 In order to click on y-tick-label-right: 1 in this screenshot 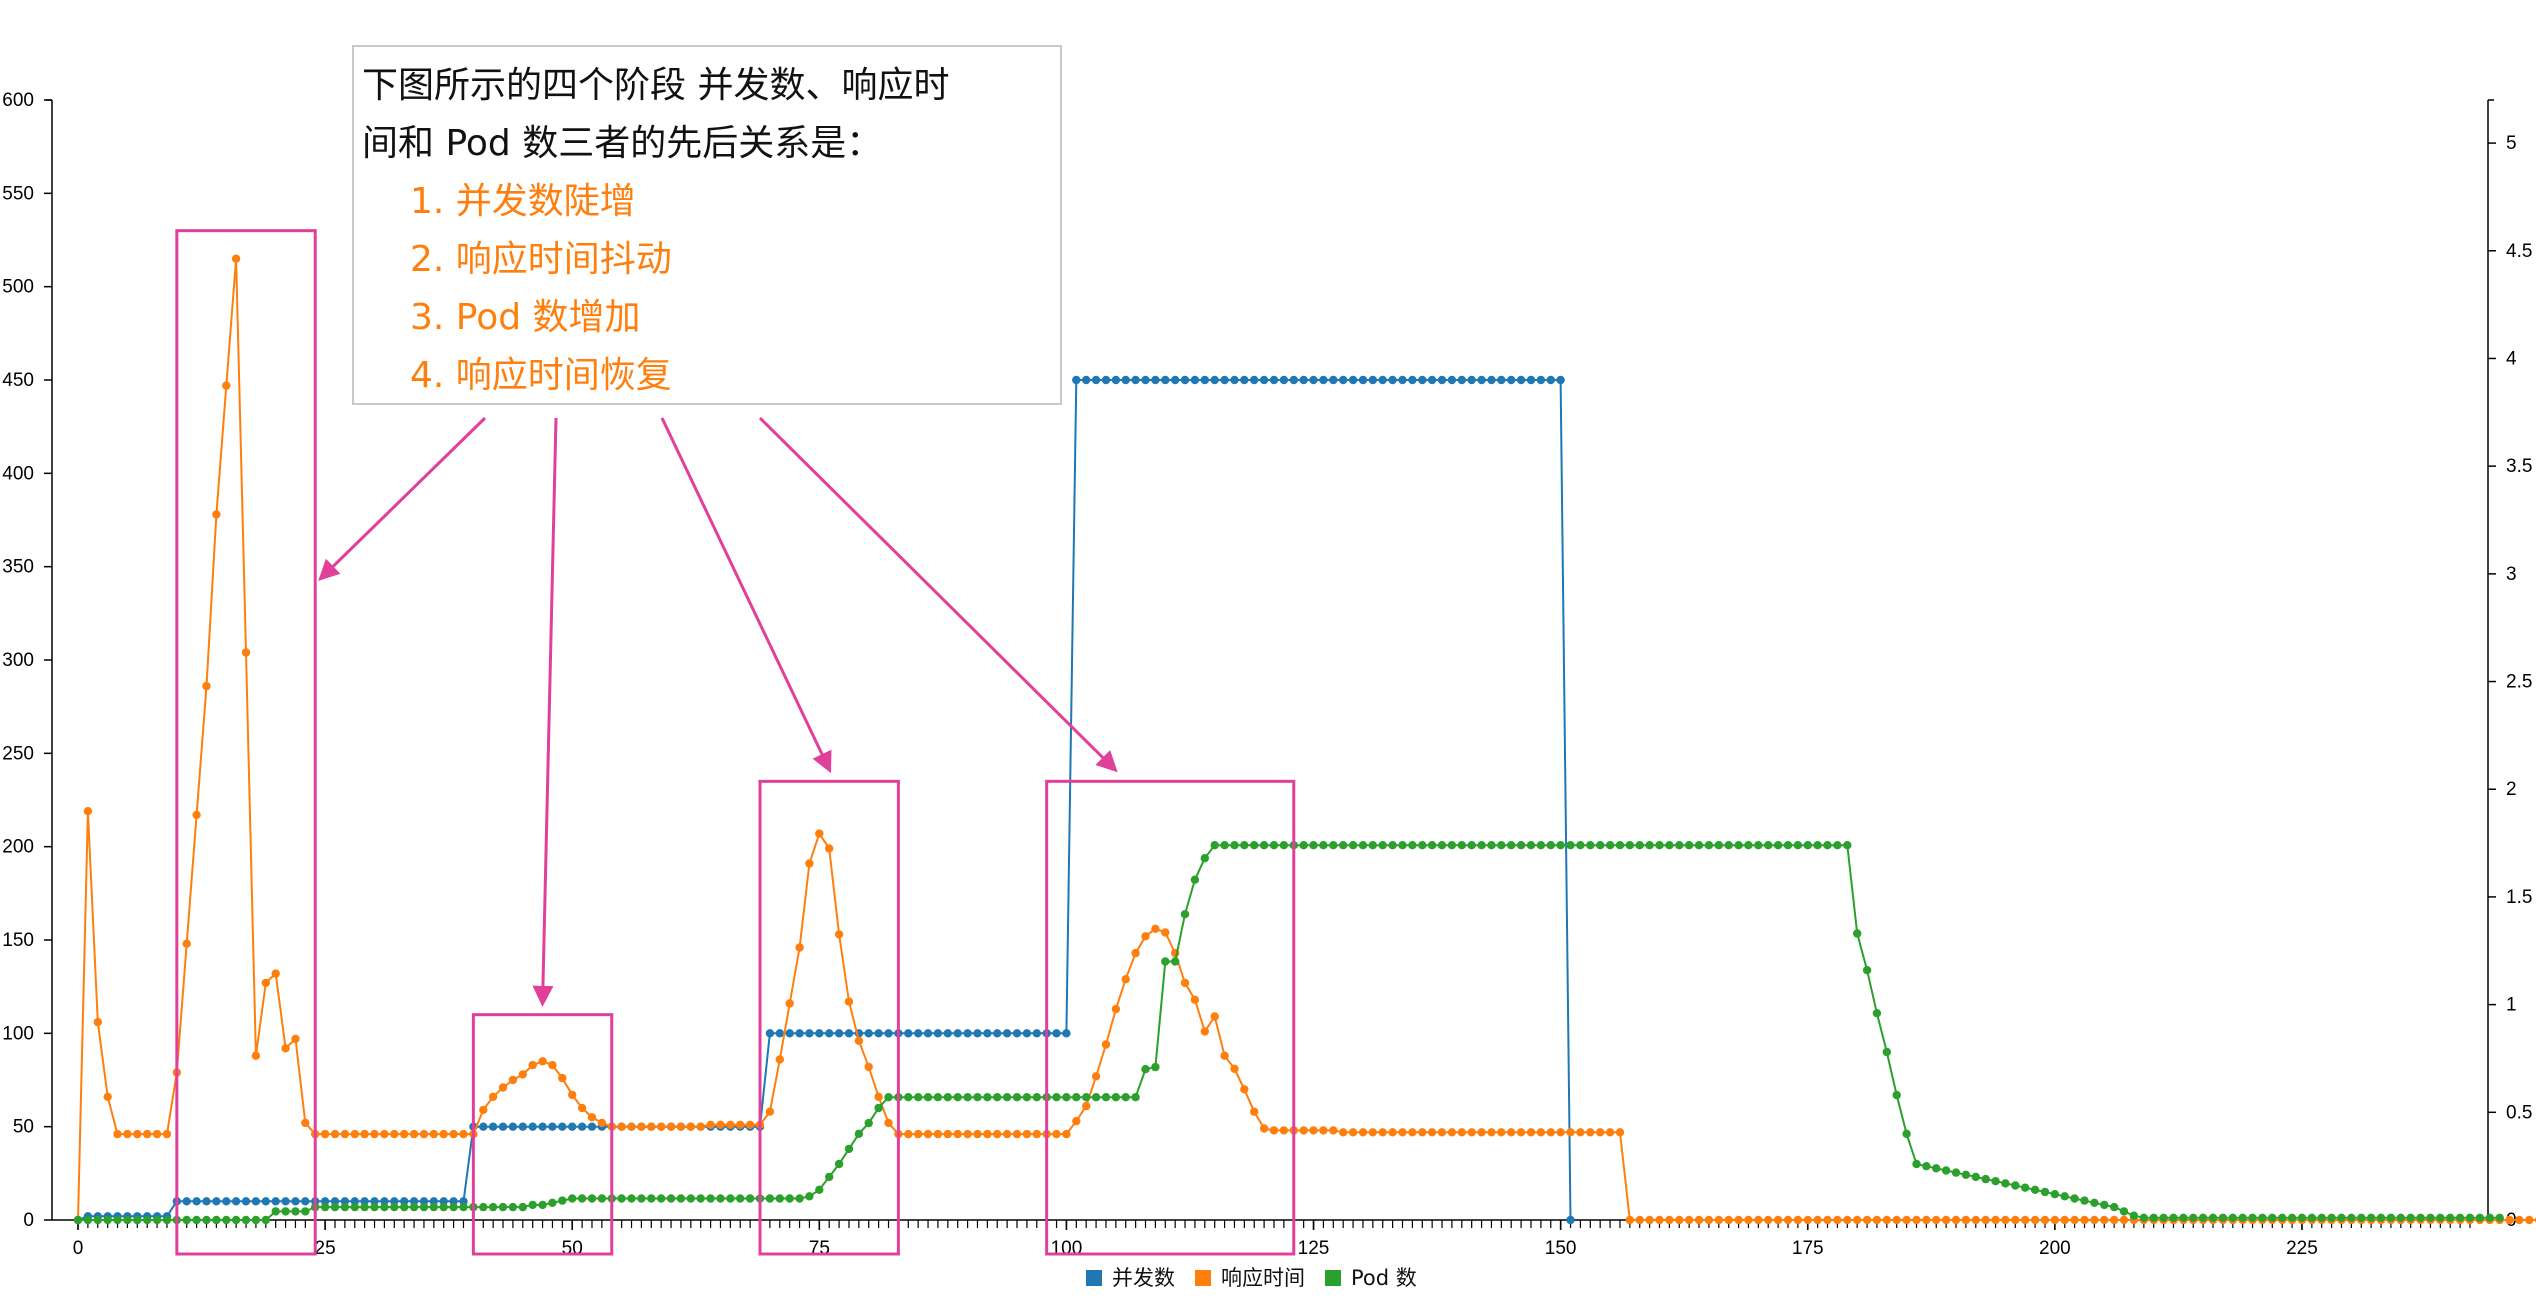, I will do `click(2511, 1005)`.